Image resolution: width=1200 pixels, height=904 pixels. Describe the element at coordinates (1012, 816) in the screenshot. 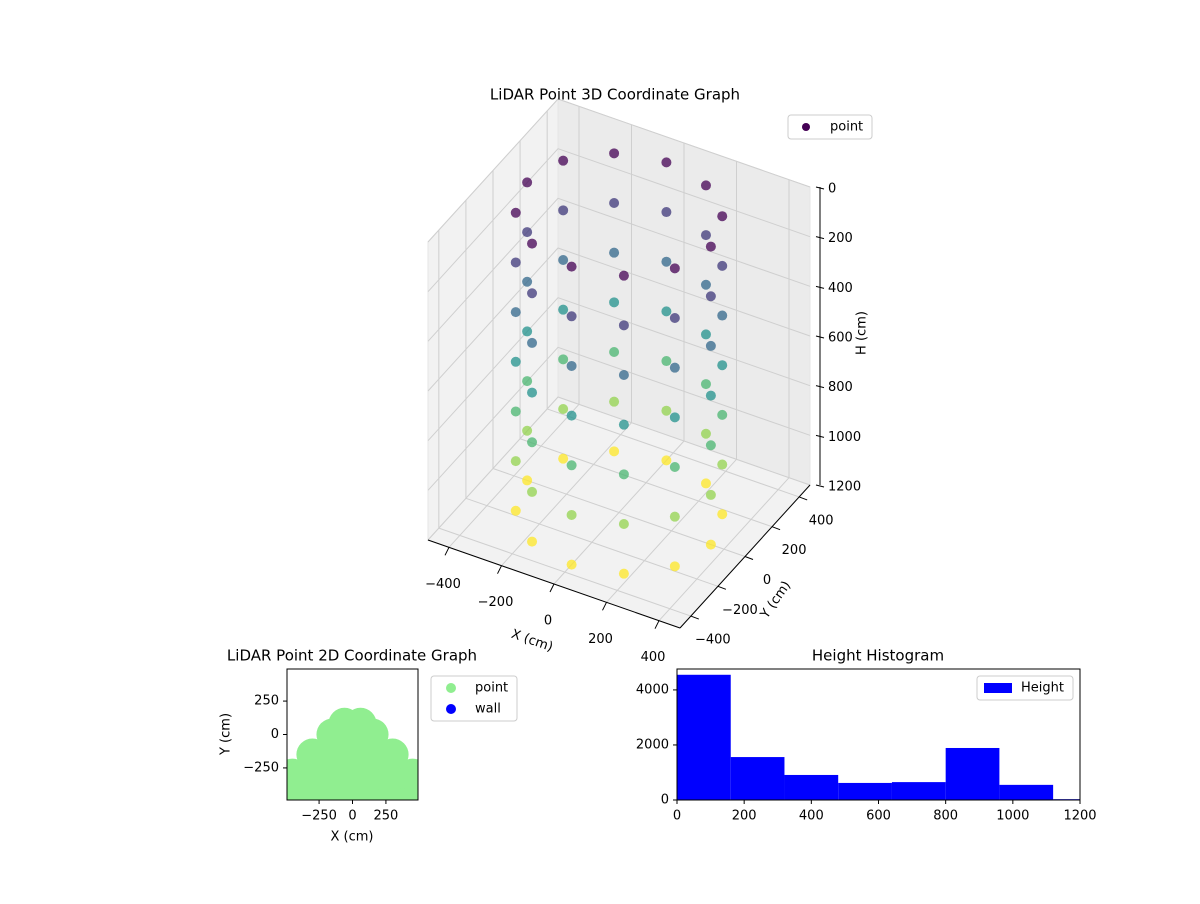

I see `x-tick-label: 1000` at that location.